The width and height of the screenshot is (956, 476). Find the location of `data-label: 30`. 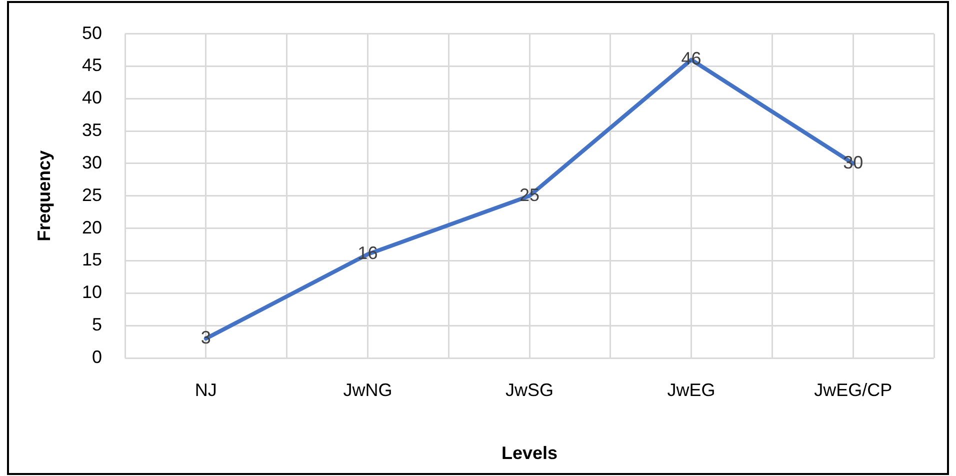

data-label: 30 is located at coordinates (853, 162).